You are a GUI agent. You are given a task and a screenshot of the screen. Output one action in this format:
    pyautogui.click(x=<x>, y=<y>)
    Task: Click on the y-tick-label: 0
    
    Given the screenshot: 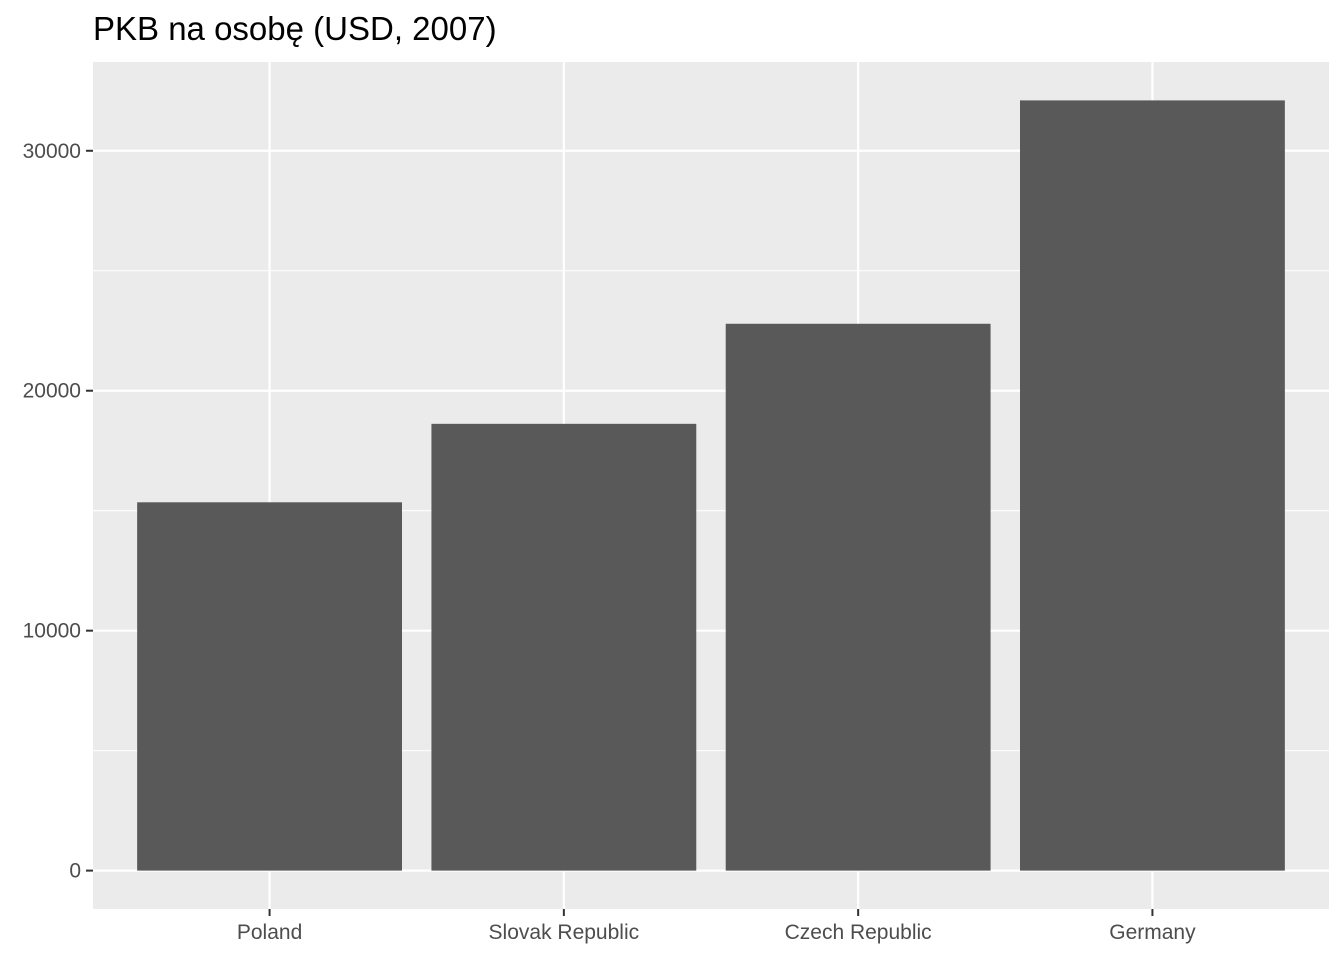 What is the action you would take?
    pyautogui.click(x=75, y=871)
    